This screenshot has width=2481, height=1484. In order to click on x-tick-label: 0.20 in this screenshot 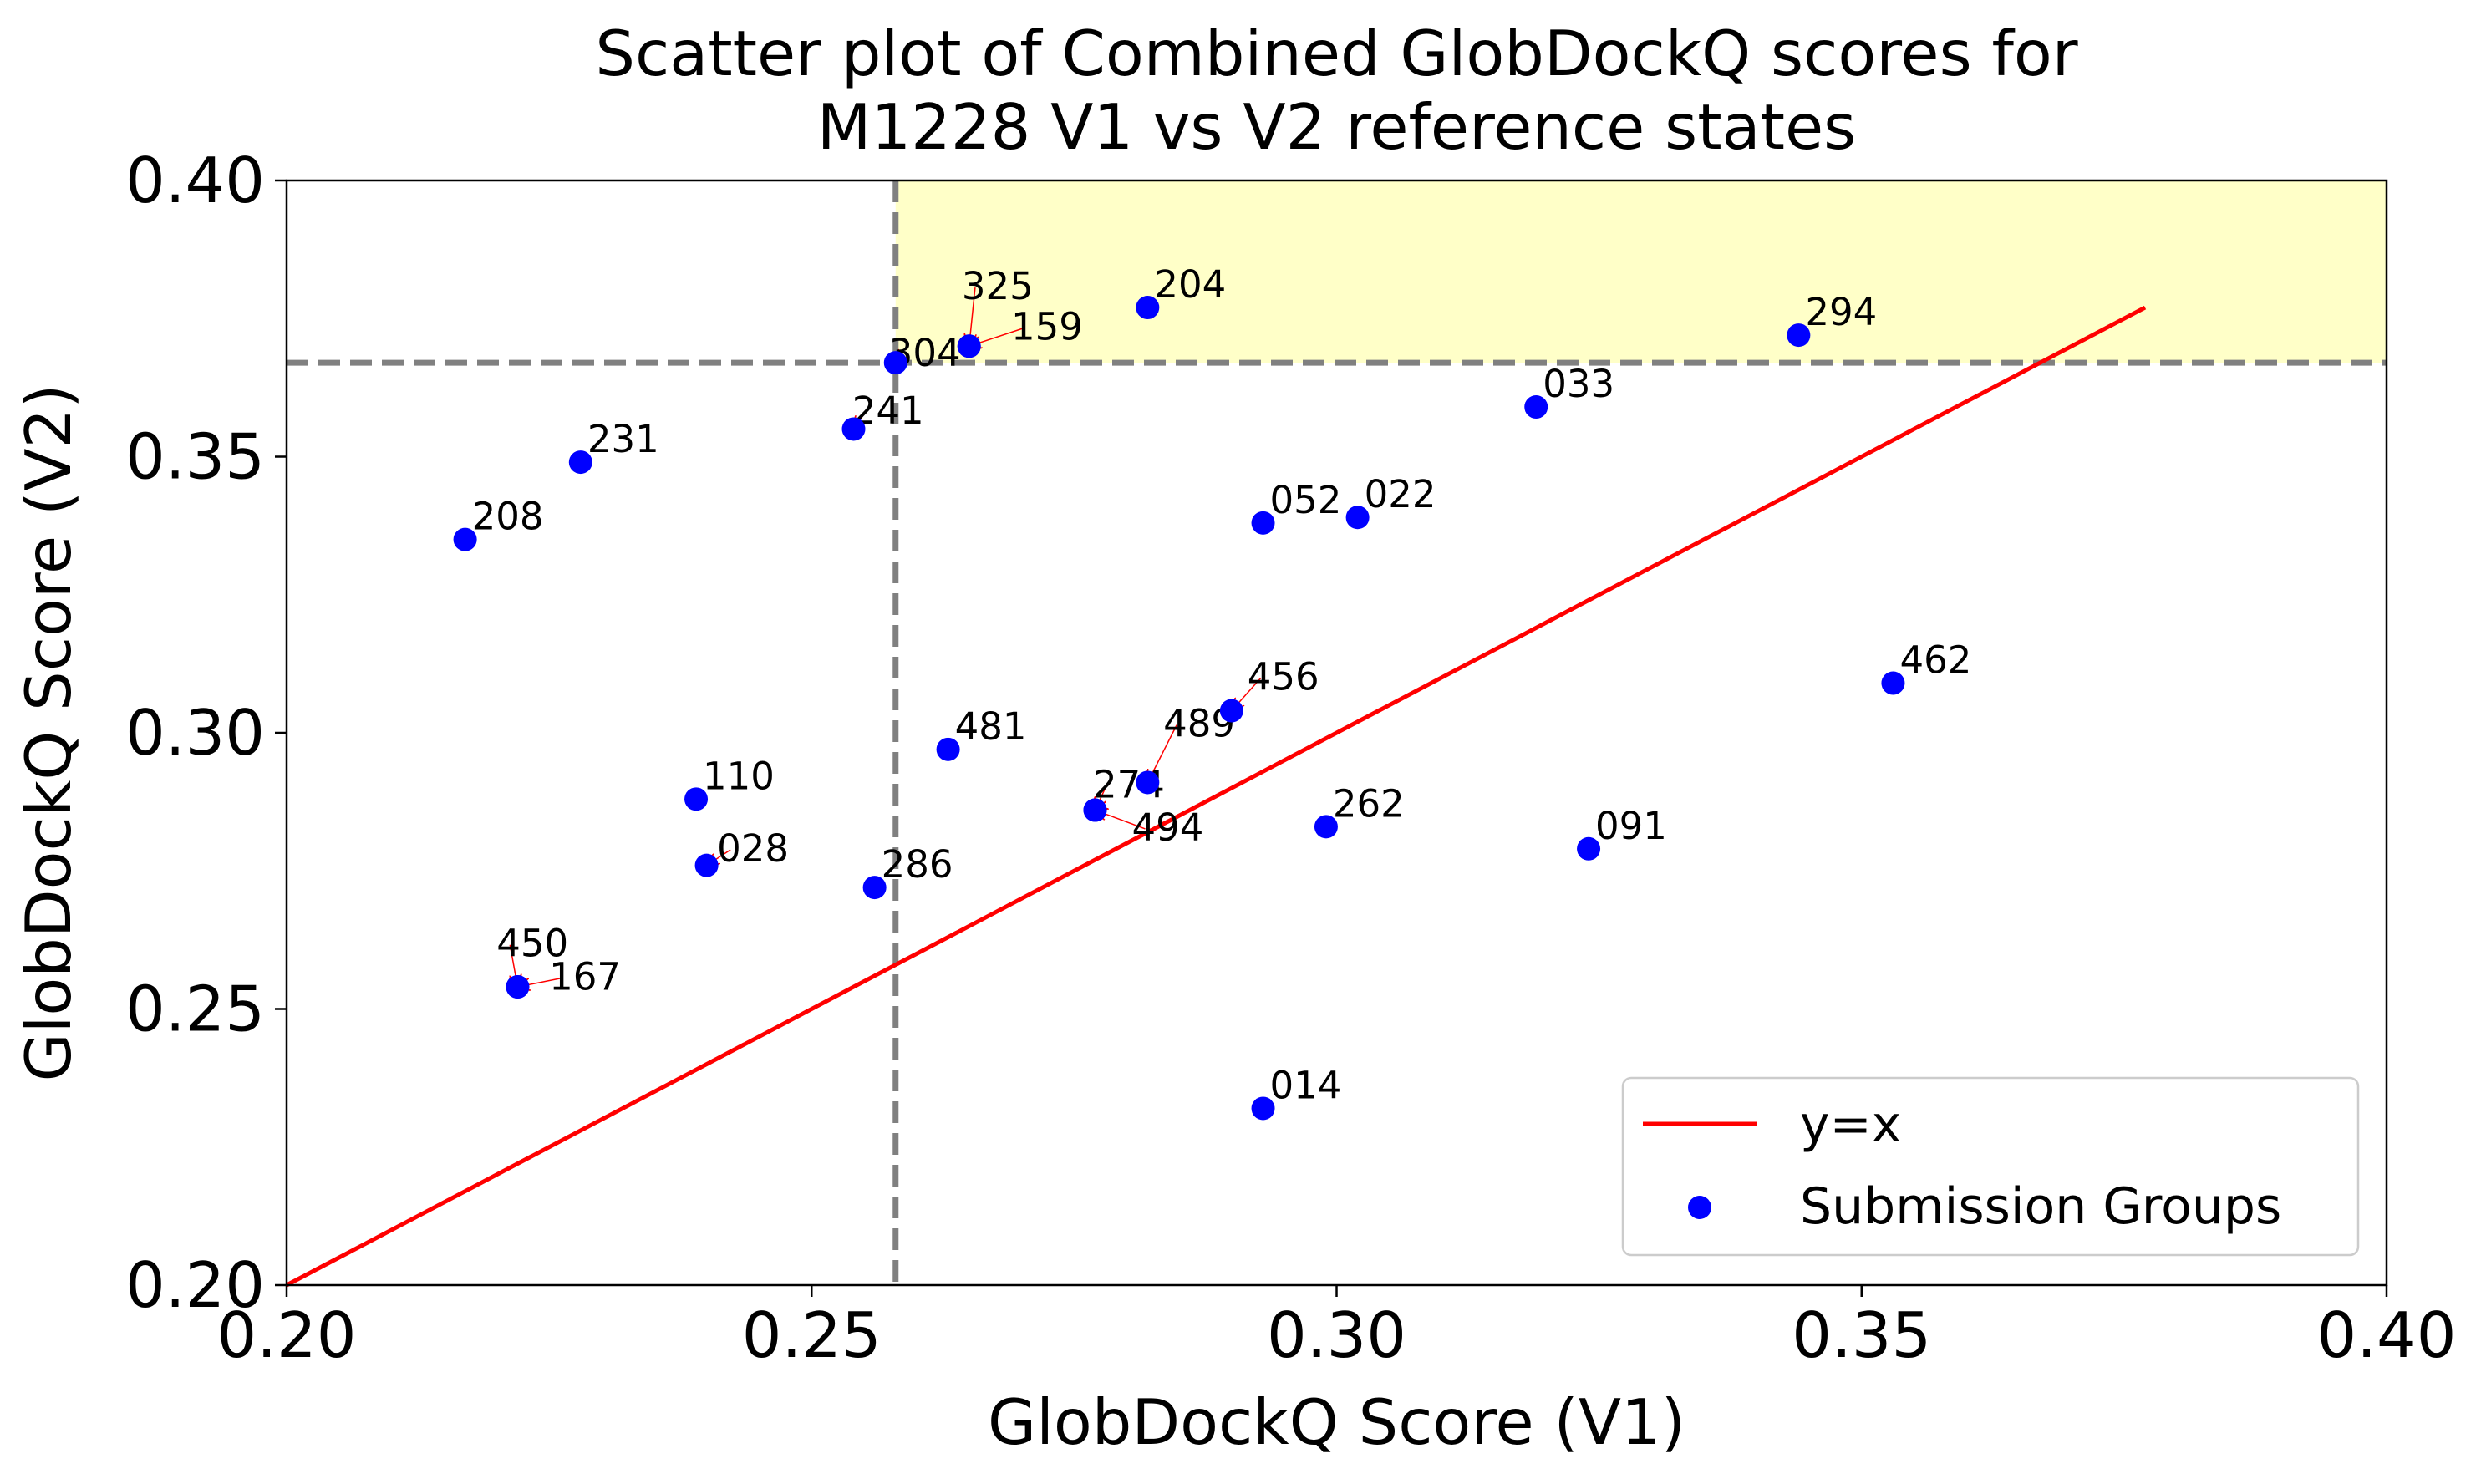, I will do `click(287, 1335)`.